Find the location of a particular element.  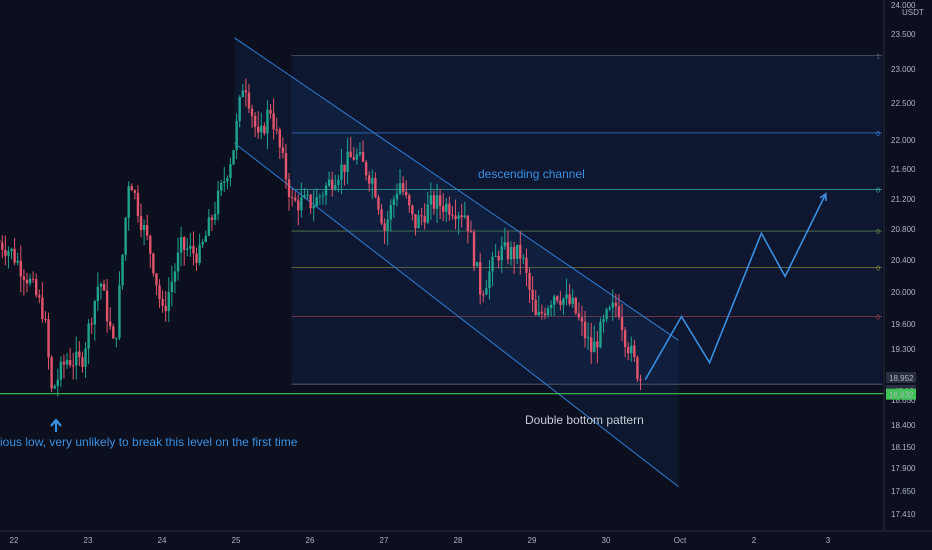

time-tick-label: 25 is located at coordinates (236, 540).